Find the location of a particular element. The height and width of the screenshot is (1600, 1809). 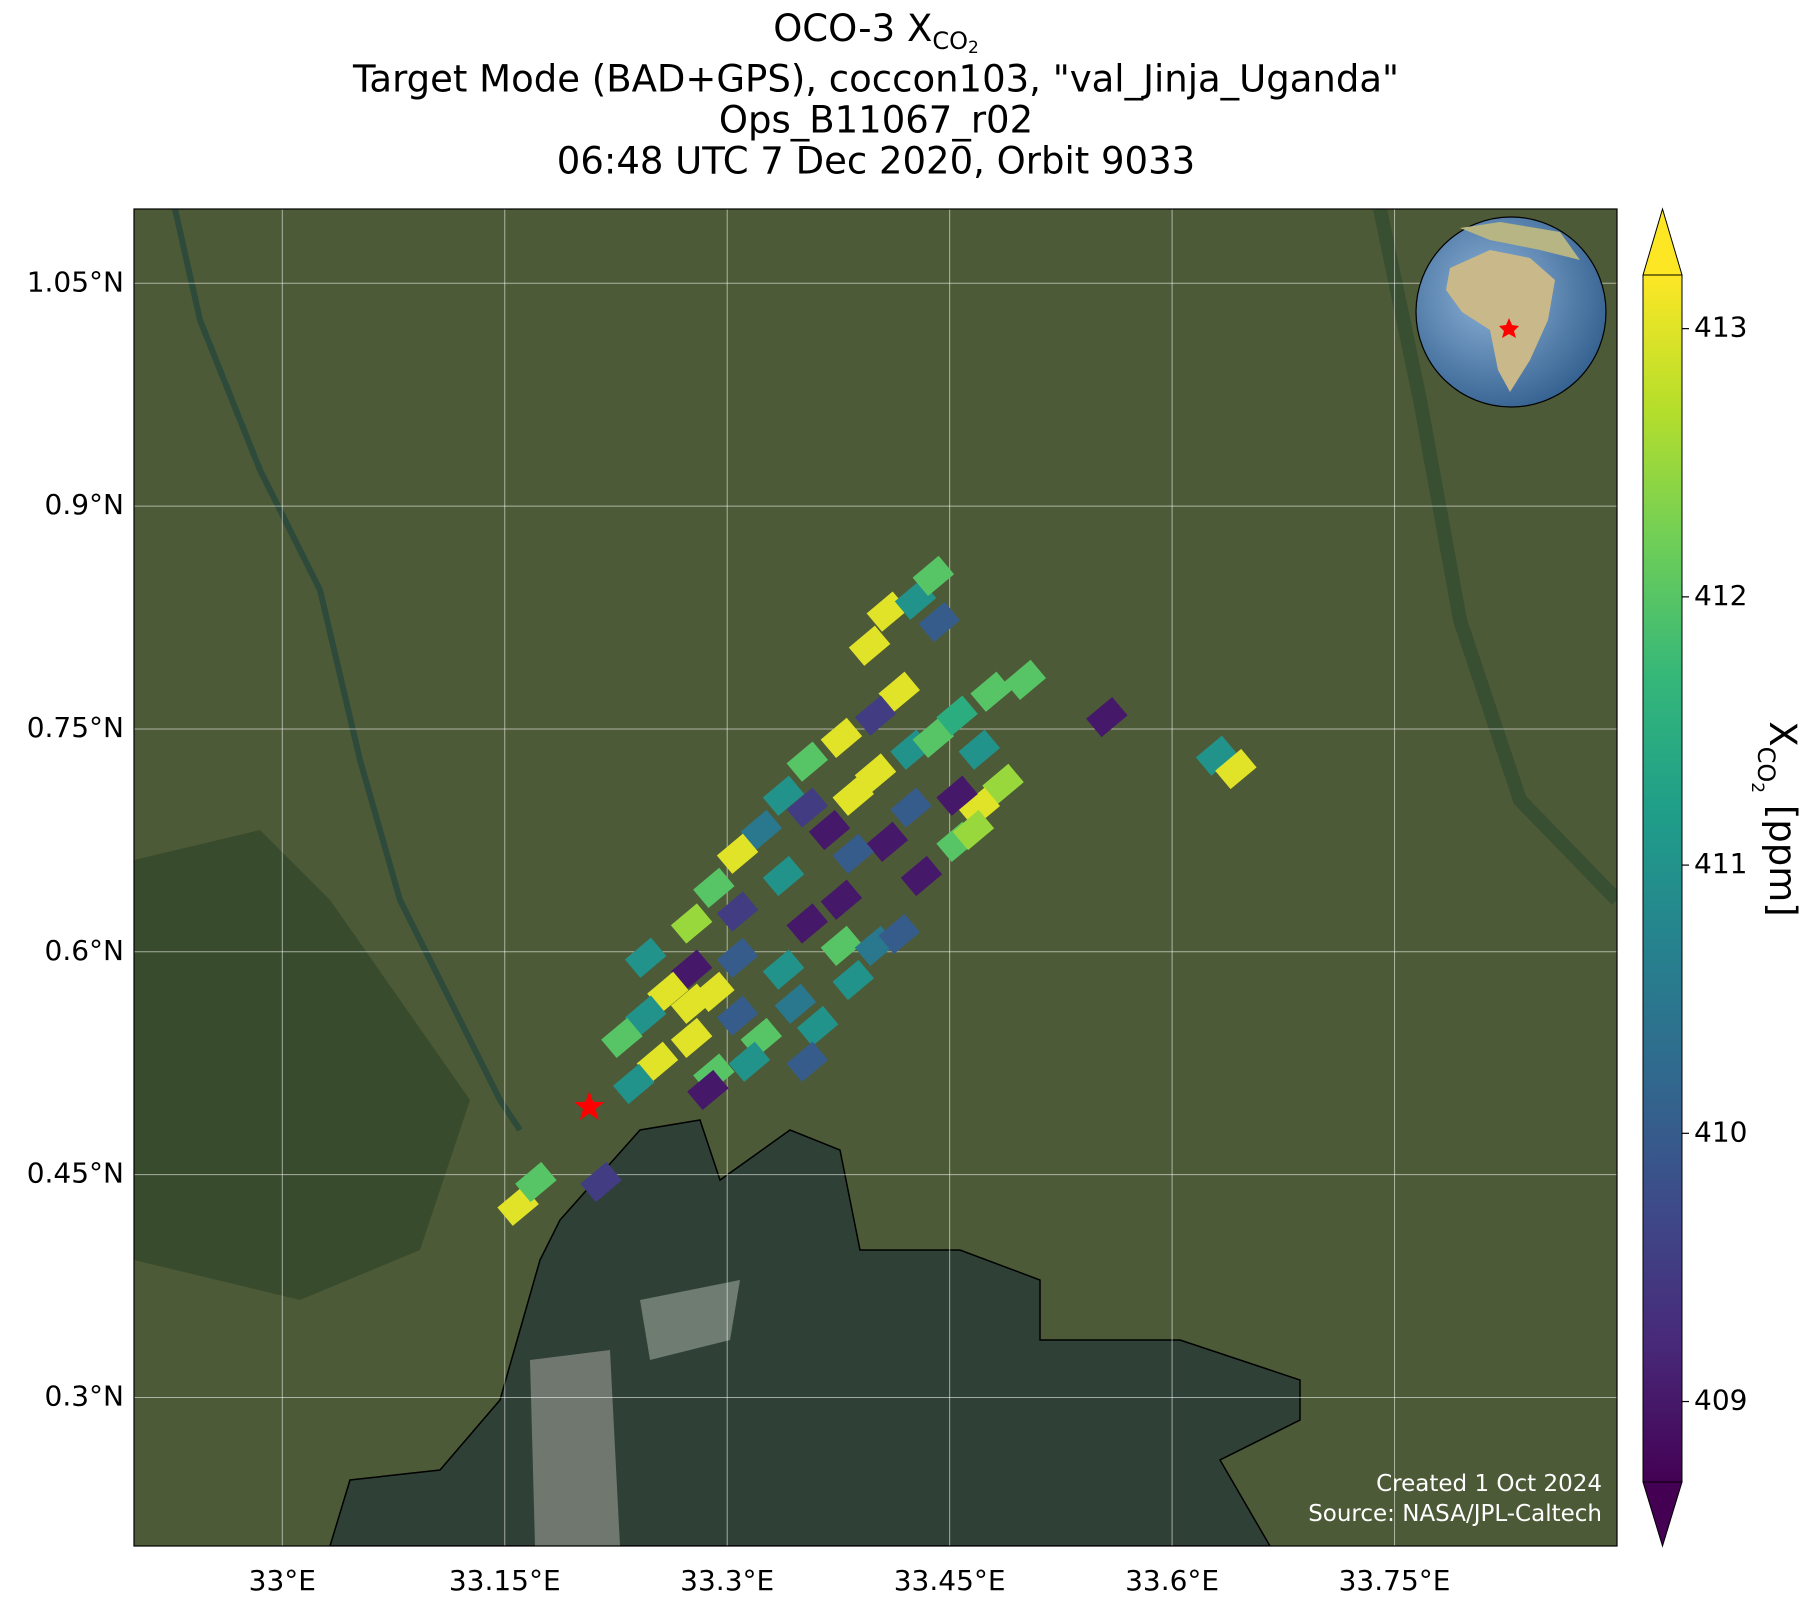

title: OCO-3 XCO2 is located at coordinates (876, 33).